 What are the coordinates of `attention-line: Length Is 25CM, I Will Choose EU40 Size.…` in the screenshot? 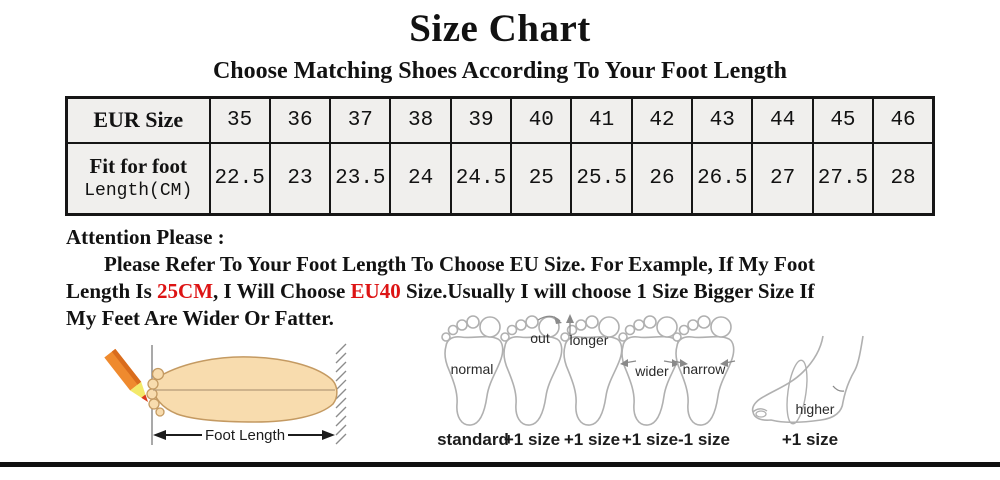 It's located at (440, 291).